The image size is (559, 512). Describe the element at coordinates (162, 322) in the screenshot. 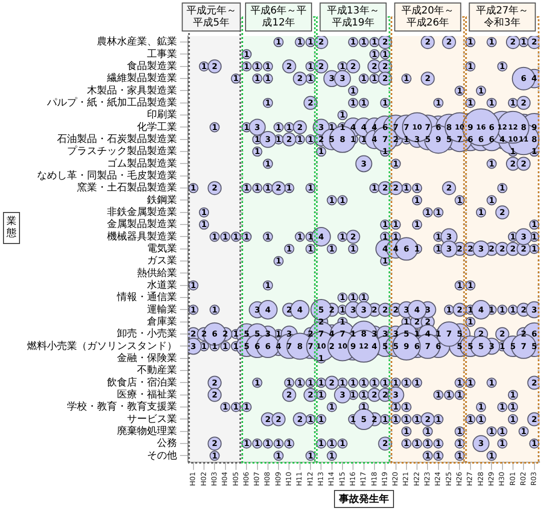

I see `y-tick-label: 倉庫業` at that location.